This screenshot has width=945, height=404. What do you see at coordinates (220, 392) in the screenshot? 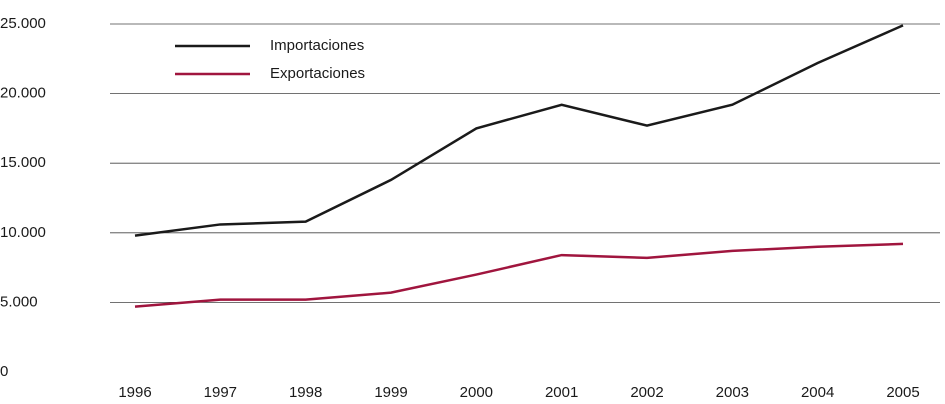
I see `x-tick-label: 1997` at bounding box center [220, 392].